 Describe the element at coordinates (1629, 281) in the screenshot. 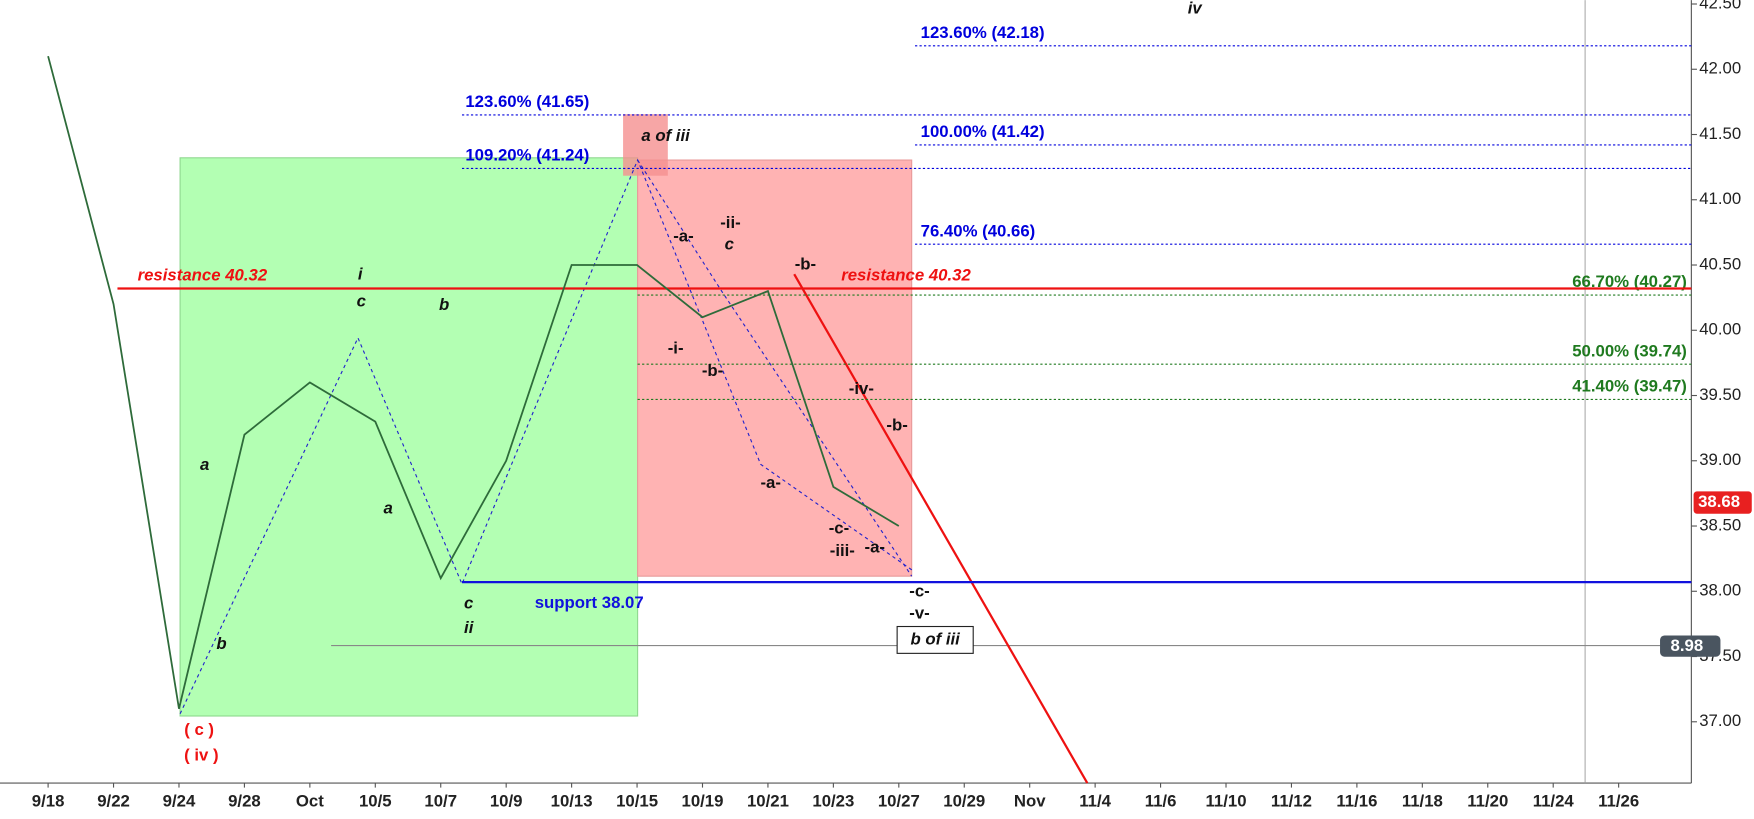

I see `level-label: 66.70% (40.27)` at that location.